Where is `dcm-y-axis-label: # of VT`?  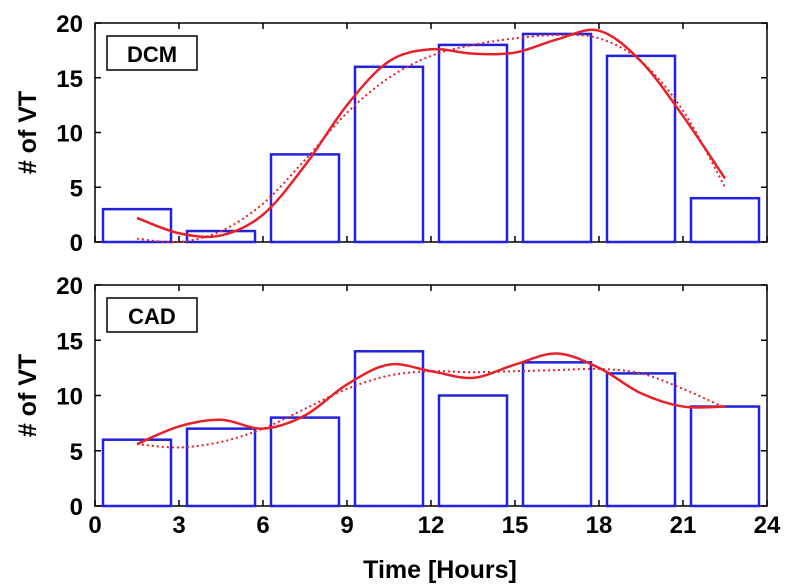
dcm-y-axis-label: # of VT is located at coordinates (28, 132).